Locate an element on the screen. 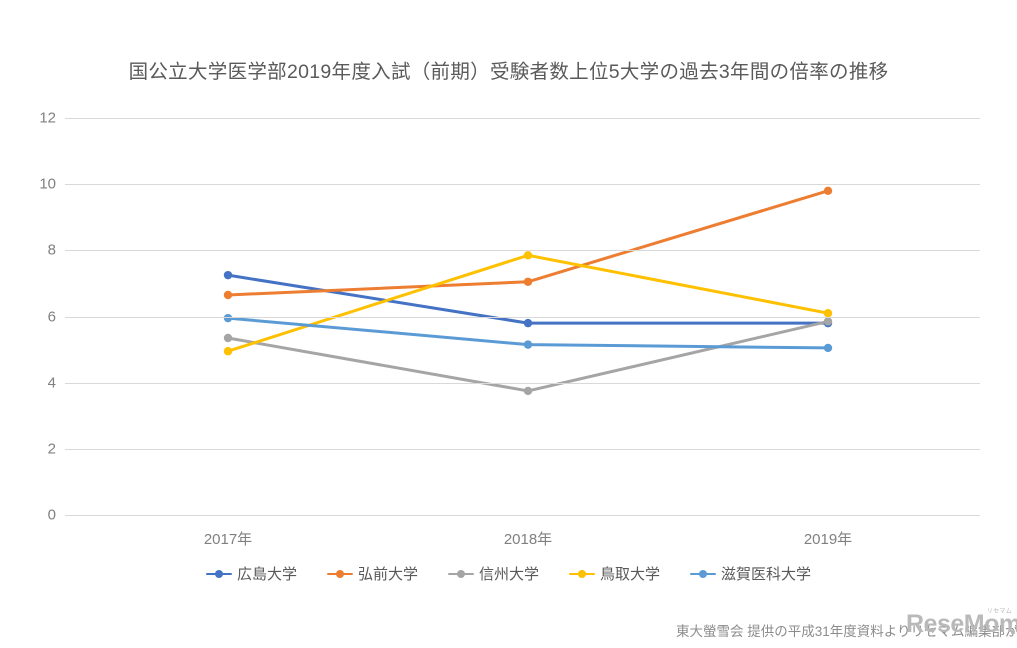 The height and width of the screenshot is (648, 1017). x-tick-label: 2019年 is located at coordinates (828, 539).